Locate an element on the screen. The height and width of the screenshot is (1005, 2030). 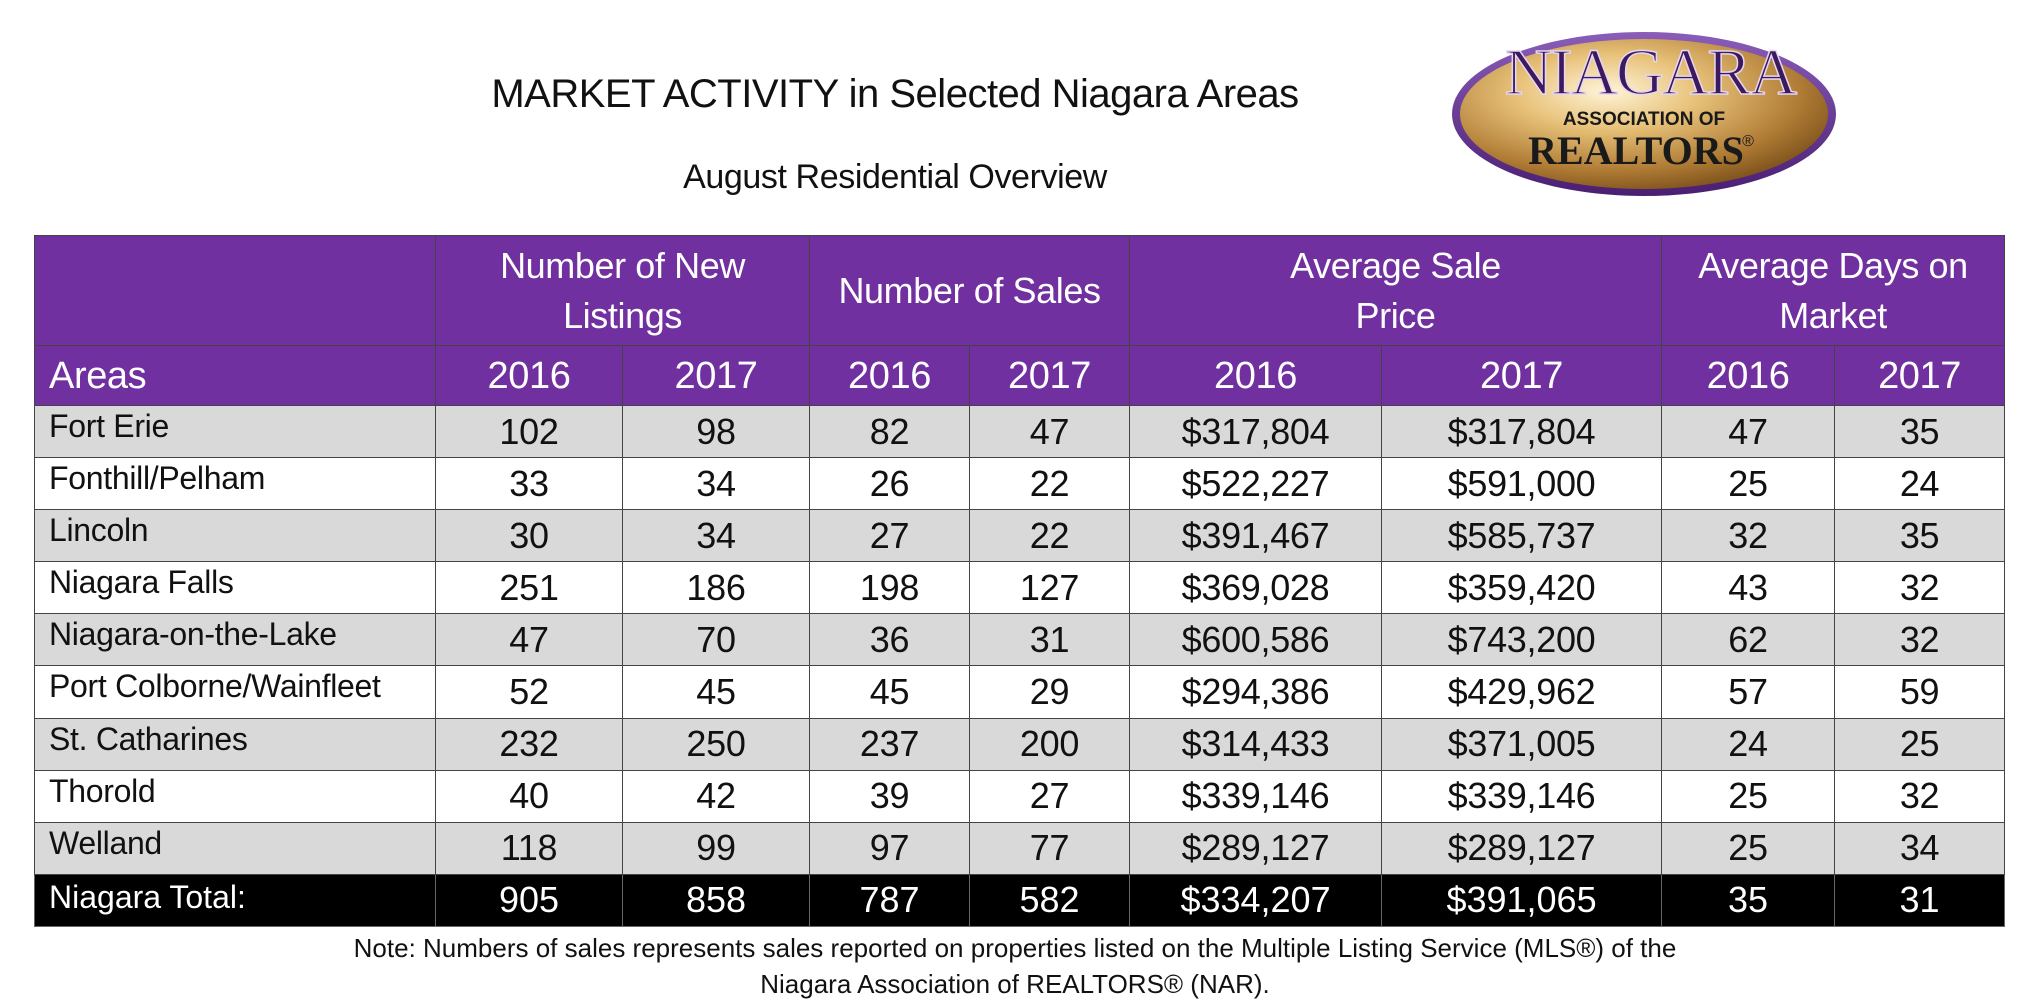
sales-2017-cell: 22 is located at coordinates (1050, 536).